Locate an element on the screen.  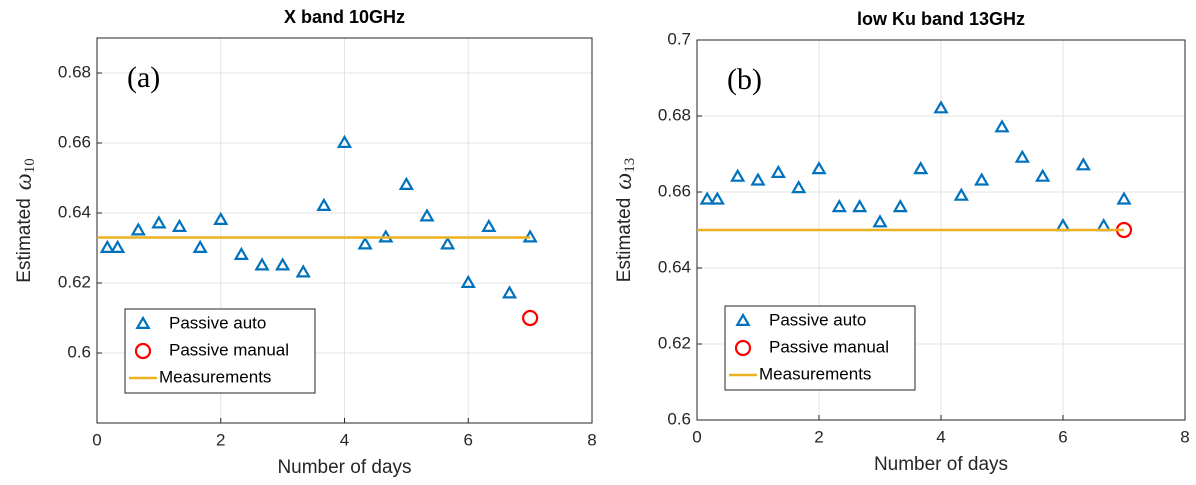
panel-label: (a) is located at coordinates (143, 77).